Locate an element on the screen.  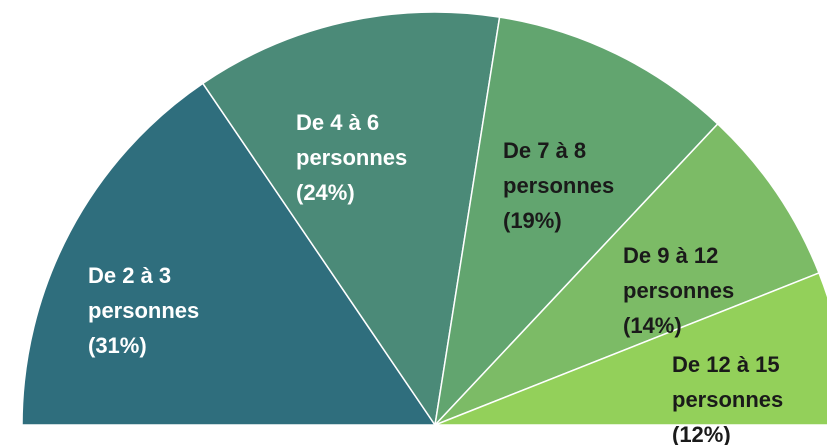
slice-label: De 9 à 12 personnes (14%) is located at coordinates (698, 290).